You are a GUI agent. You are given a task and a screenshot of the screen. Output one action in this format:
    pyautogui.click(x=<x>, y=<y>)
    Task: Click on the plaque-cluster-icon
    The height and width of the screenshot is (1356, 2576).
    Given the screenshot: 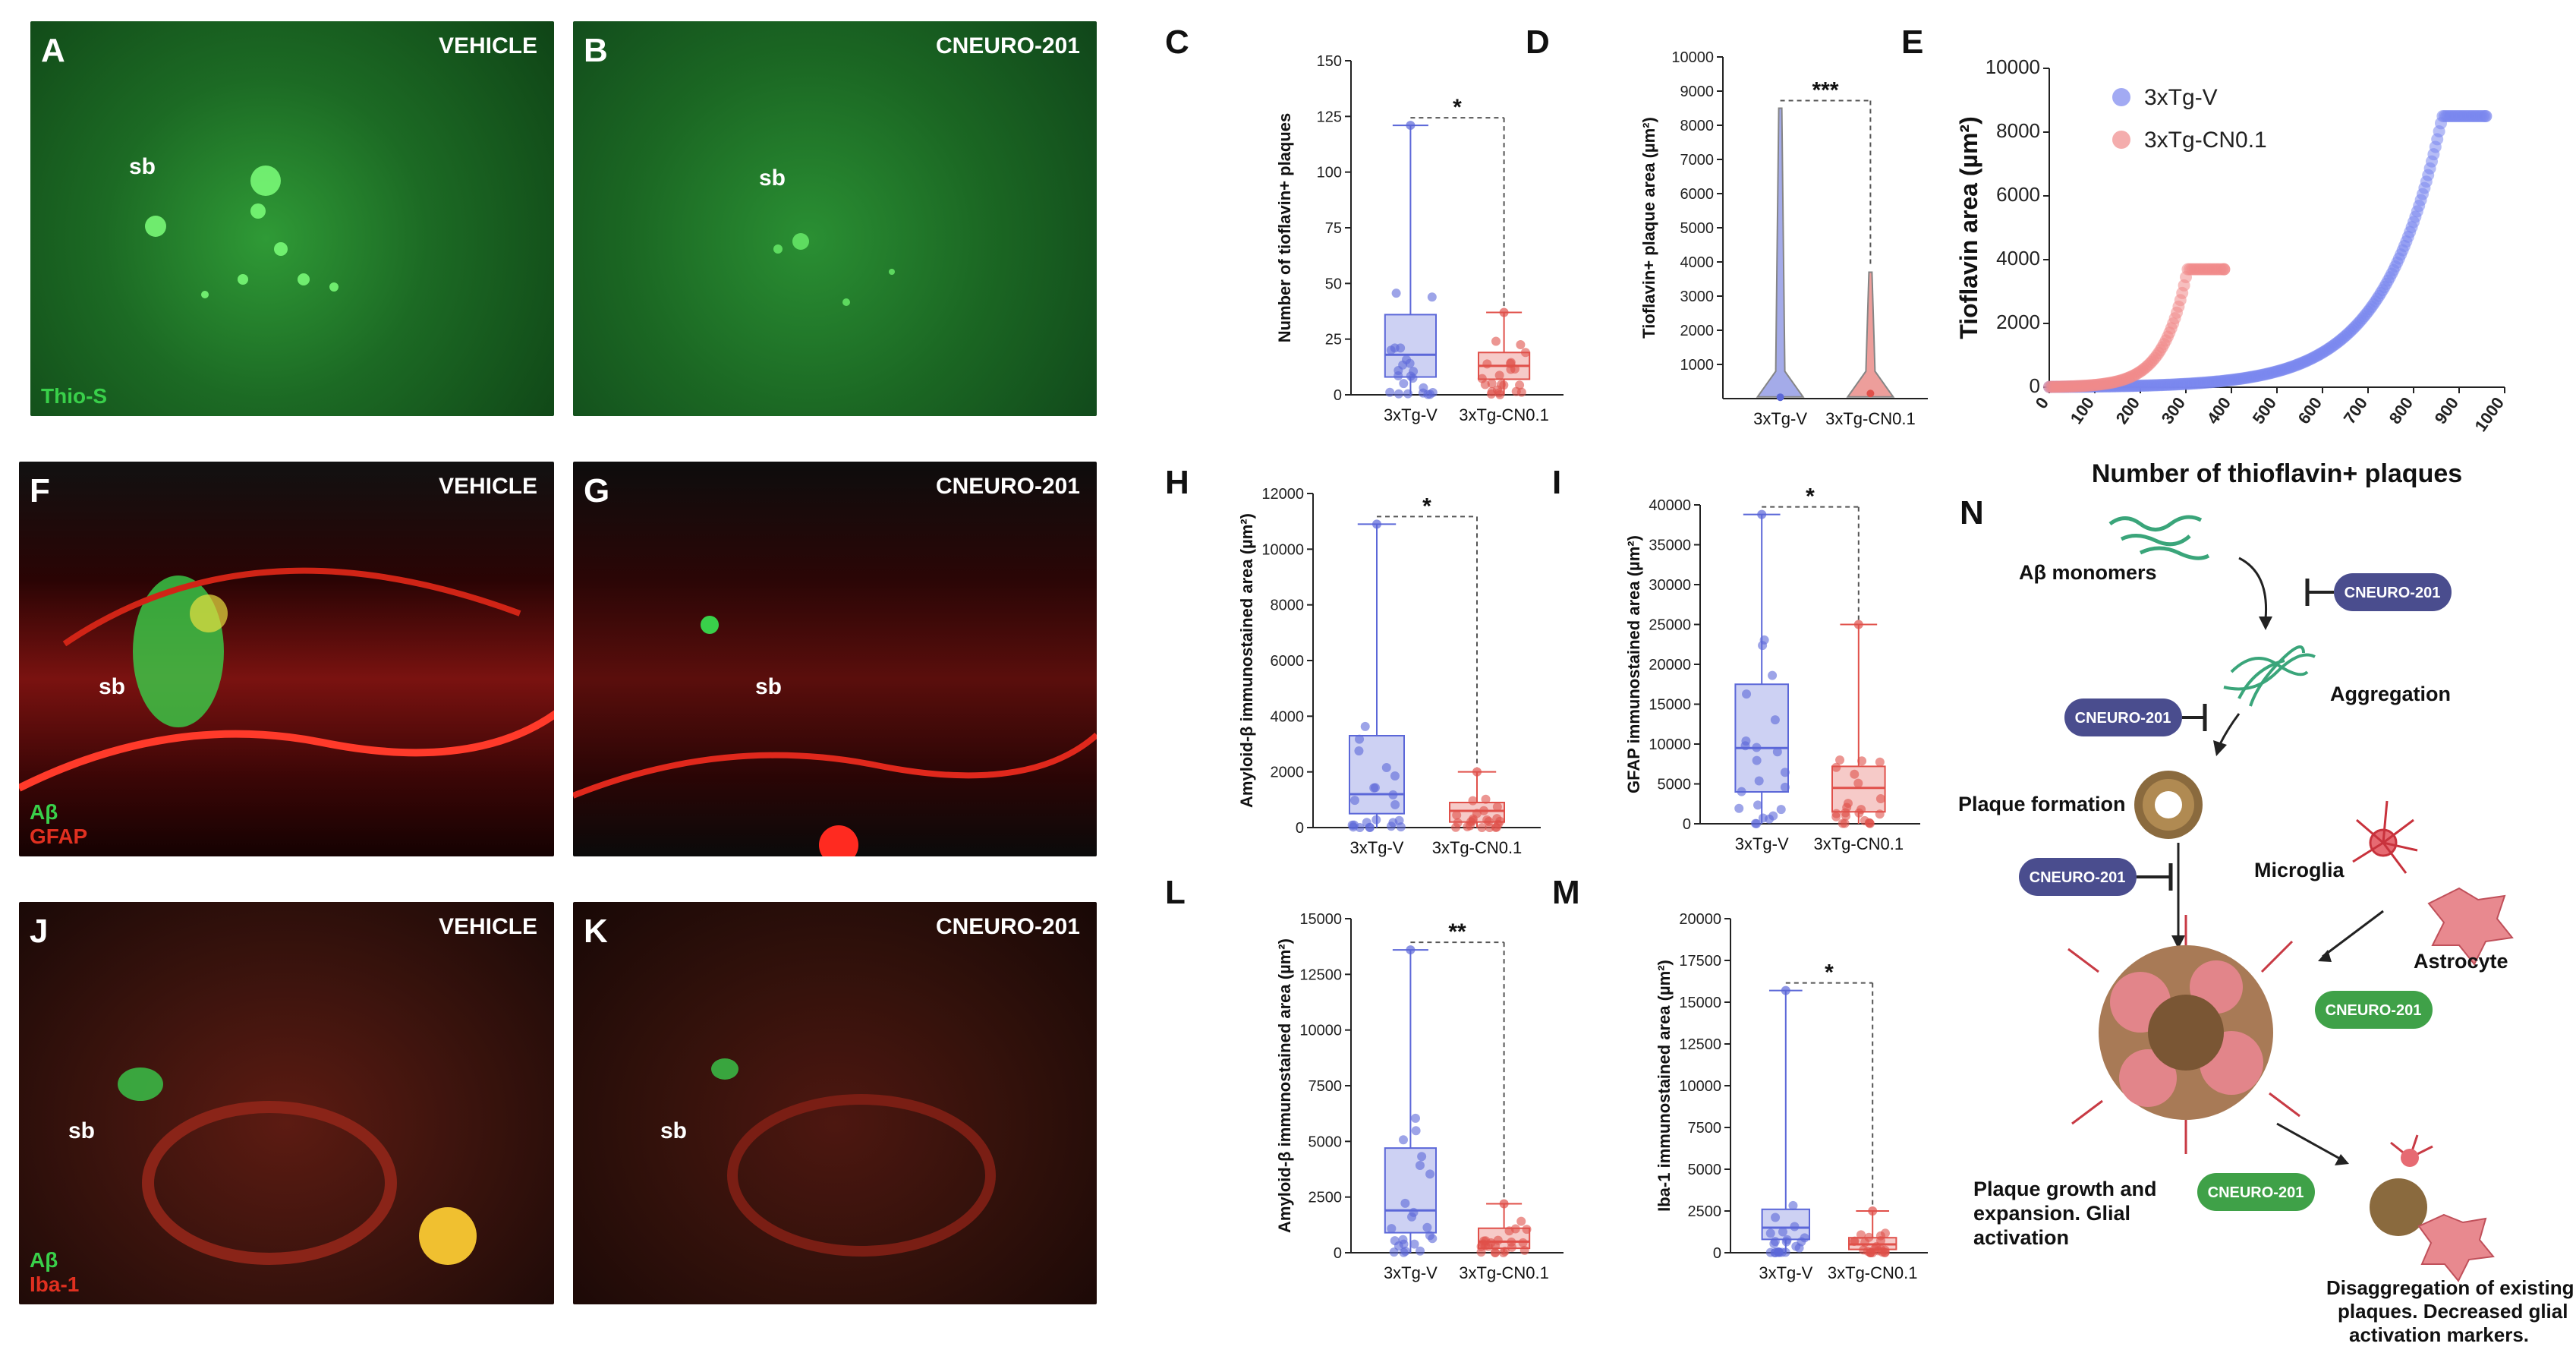 What is the action you would take?
    pyautogui.click(x=2183, y=1035)
    